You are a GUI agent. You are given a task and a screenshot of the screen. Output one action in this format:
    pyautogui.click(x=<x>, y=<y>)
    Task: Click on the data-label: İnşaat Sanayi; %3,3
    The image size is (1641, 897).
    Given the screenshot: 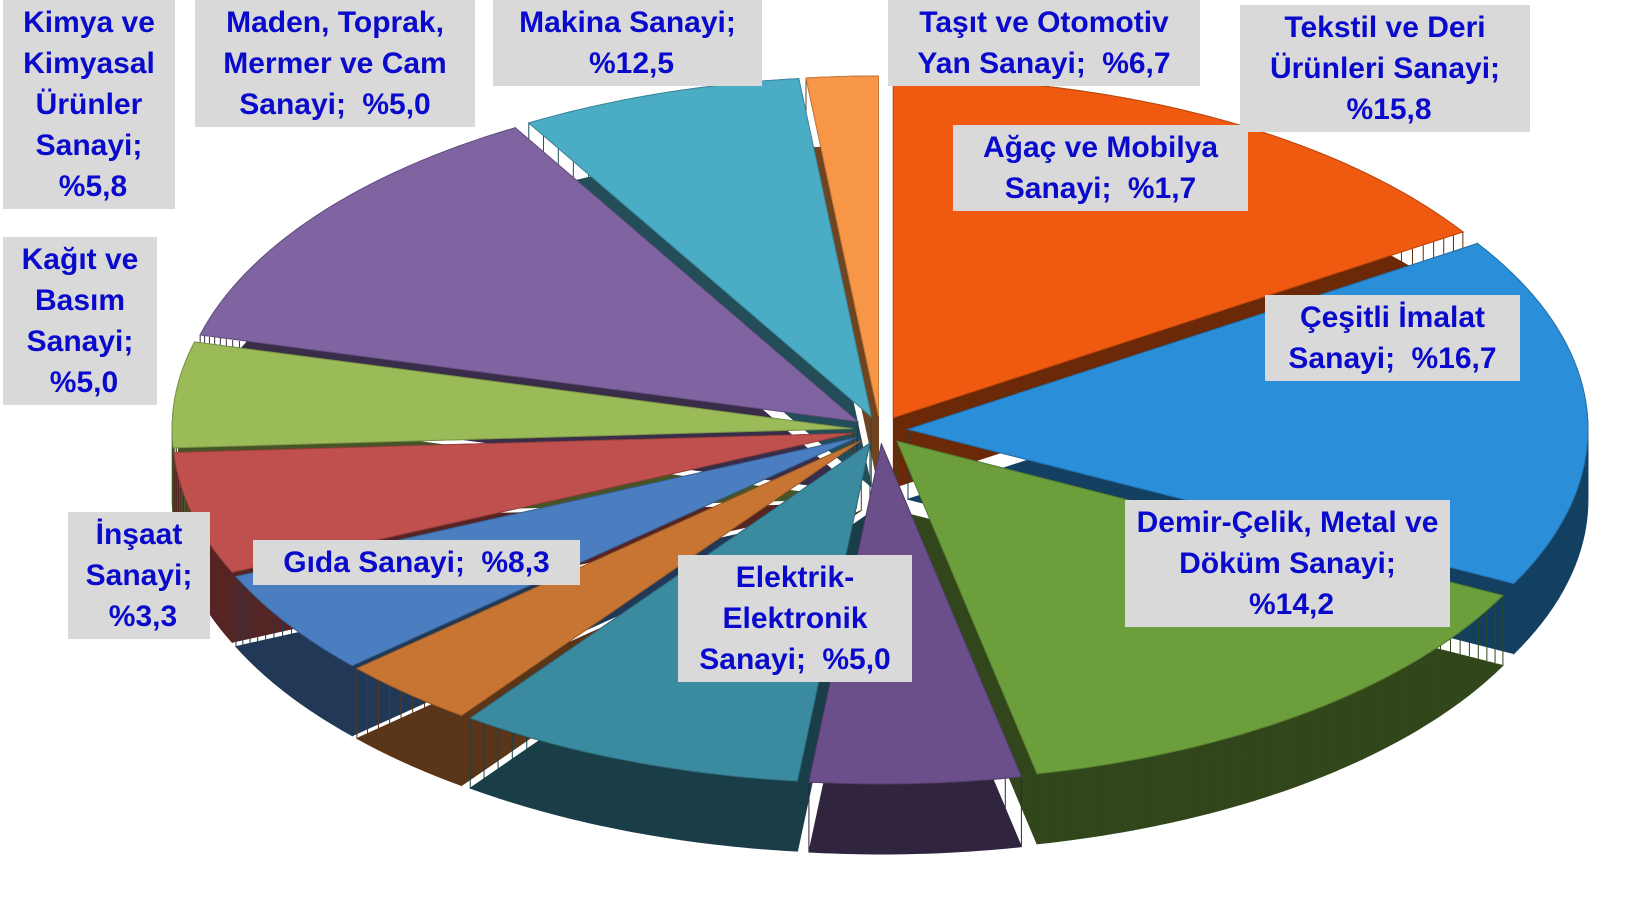 What is the action you would take?
    pyautogui.click(x=139, y=575)
    